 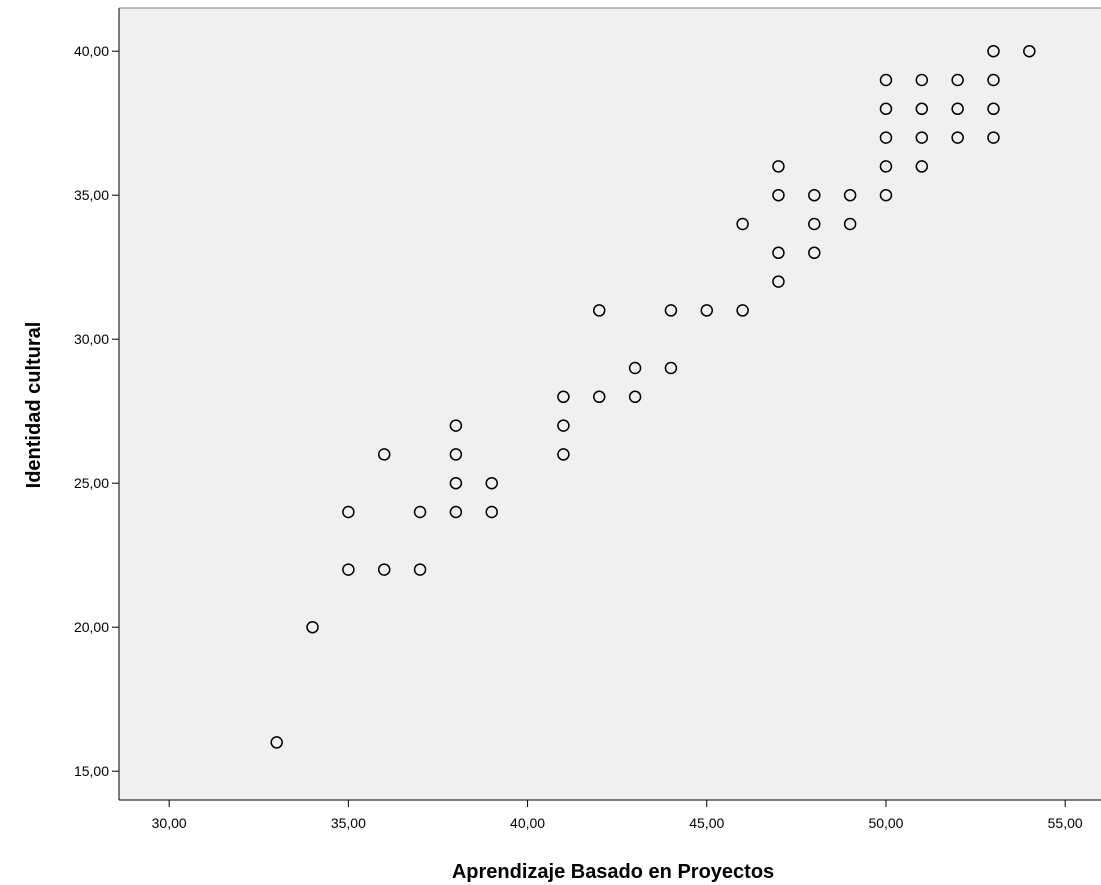 I want to click on y-tick-label: 35,00, so click(x=91, y=195).